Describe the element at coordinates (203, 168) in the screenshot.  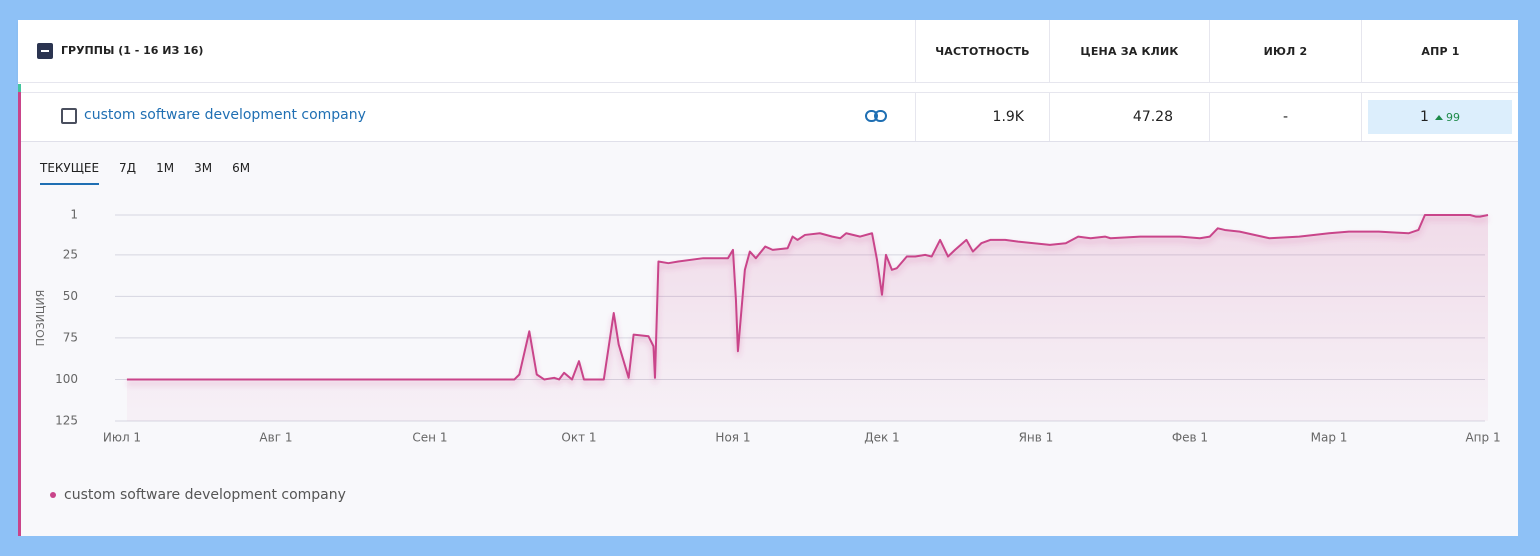
I see `tab: 3М` at that location.